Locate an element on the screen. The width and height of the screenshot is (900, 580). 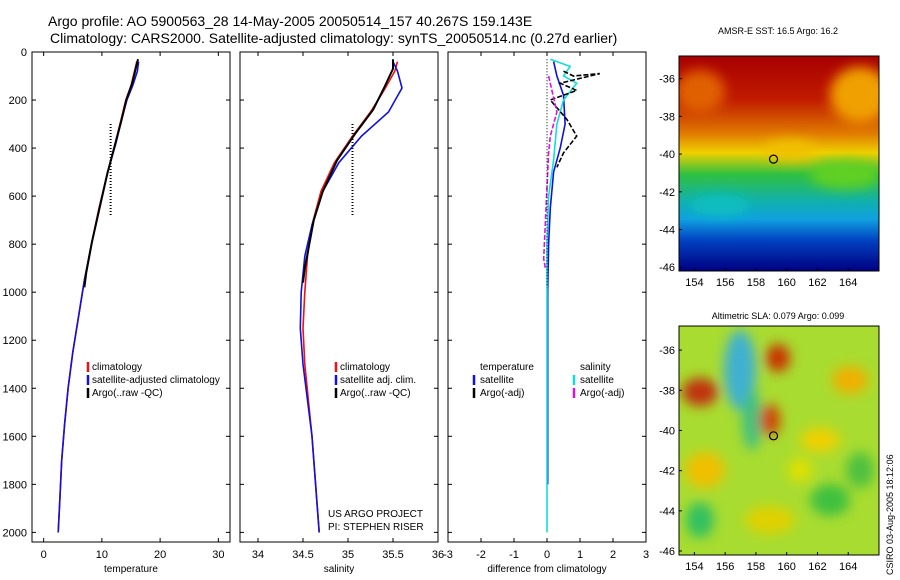
x-tick-label: 35 is located at coordinates (348, 555).